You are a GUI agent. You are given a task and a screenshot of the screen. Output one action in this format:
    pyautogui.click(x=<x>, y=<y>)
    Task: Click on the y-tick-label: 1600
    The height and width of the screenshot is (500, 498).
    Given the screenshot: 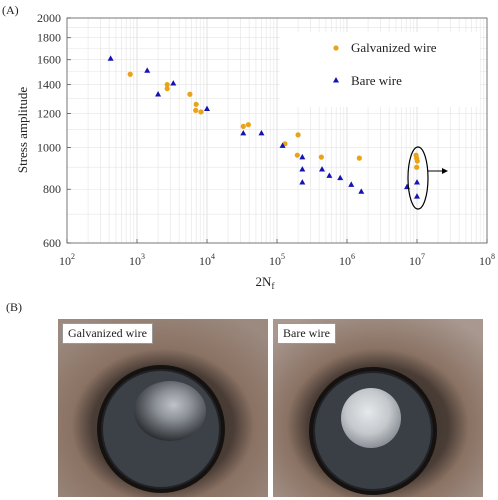 What is the action you would take?
    pyautogui.click(x=49, y=60)
    